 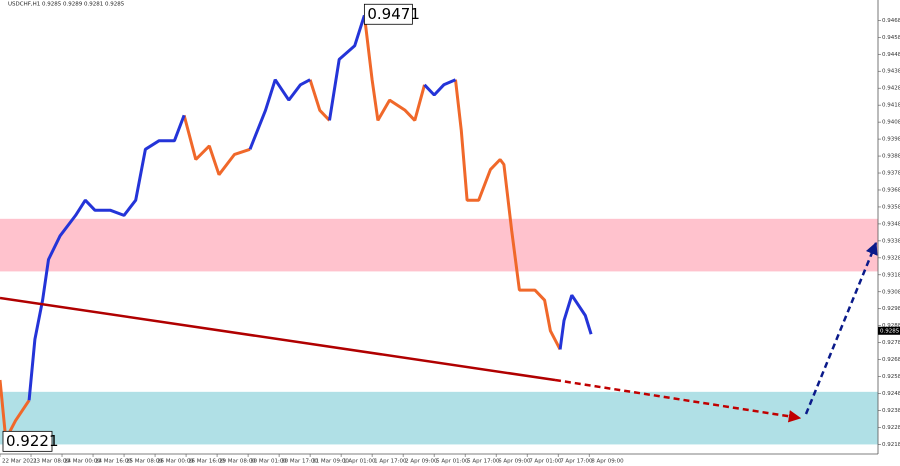 What do you see at coordinates (891, 343) in the screenshot?
I see `y-tick-label: 0.9278` at bounding box center [891, 343].